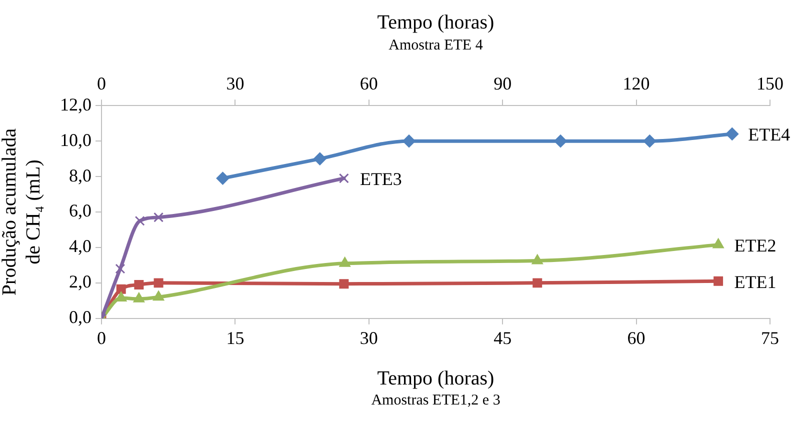  Describe the element at coordinates (769, 134) in the screenshot. I see `series-label: ETE4` at that location.